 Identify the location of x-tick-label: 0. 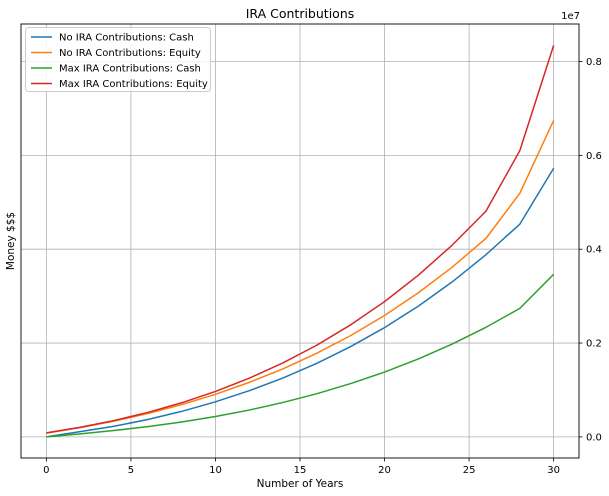
(46, 470).